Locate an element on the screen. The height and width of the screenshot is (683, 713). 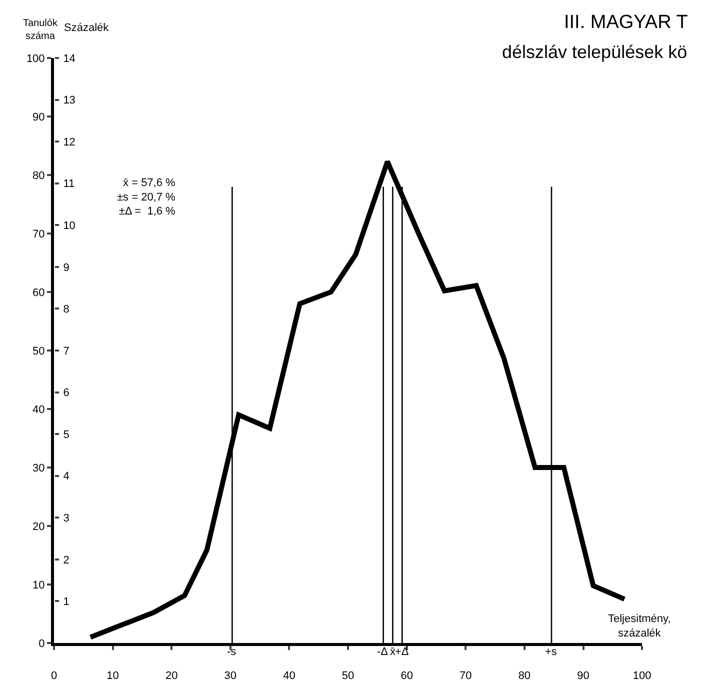
y-tick-label: 100 is located at coordinates (35, 58).